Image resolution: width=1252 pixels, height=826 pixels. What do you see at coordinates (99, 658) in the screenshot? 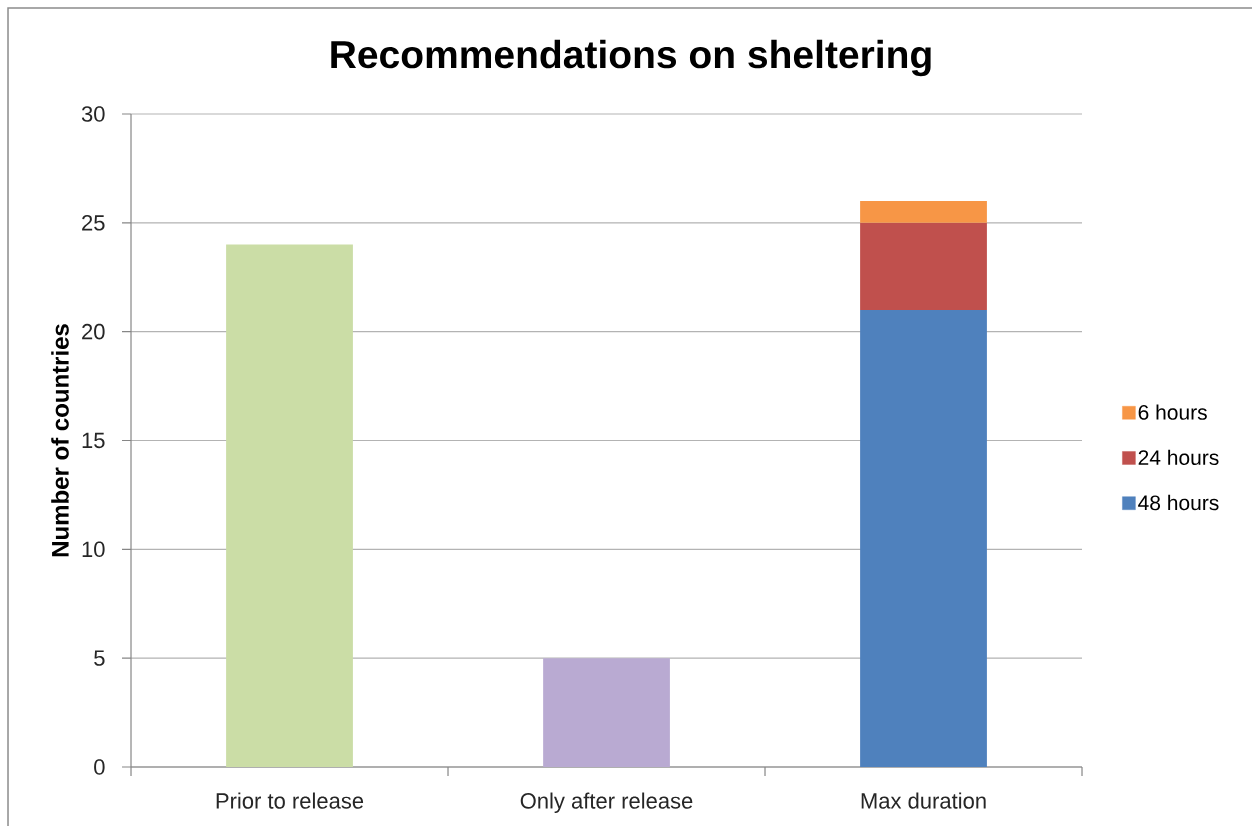
I see `y-tick-label: 5` at bounding box center [99, 658].